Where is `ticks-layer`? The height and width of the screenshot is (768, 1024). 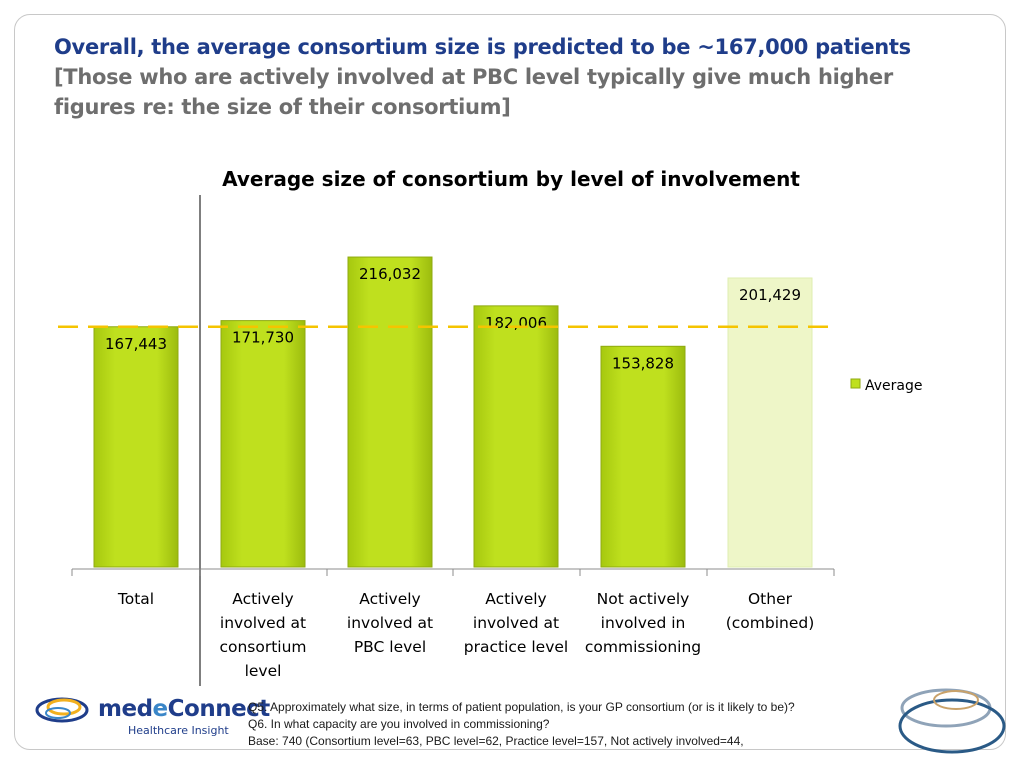
ticks-layer is located at coordinates (453, 572).